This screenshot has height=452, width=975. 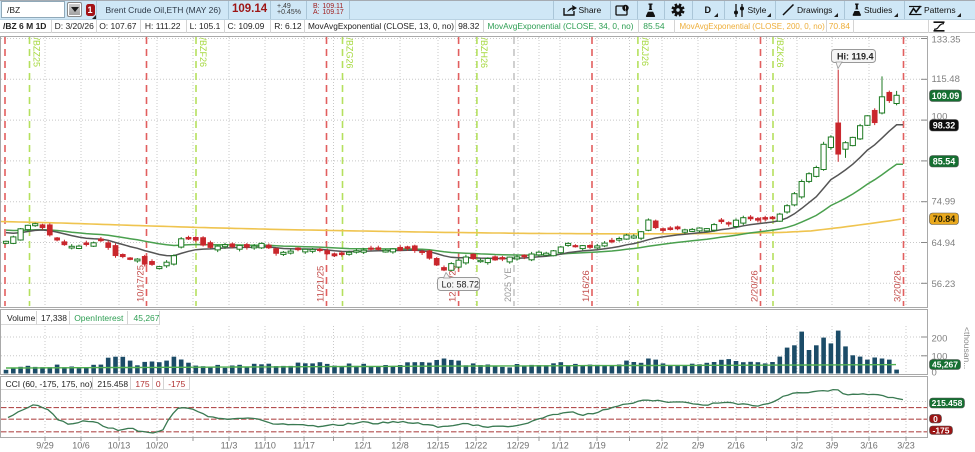 I want to click on svg-text: 9/29, so click(x=45, y=446).